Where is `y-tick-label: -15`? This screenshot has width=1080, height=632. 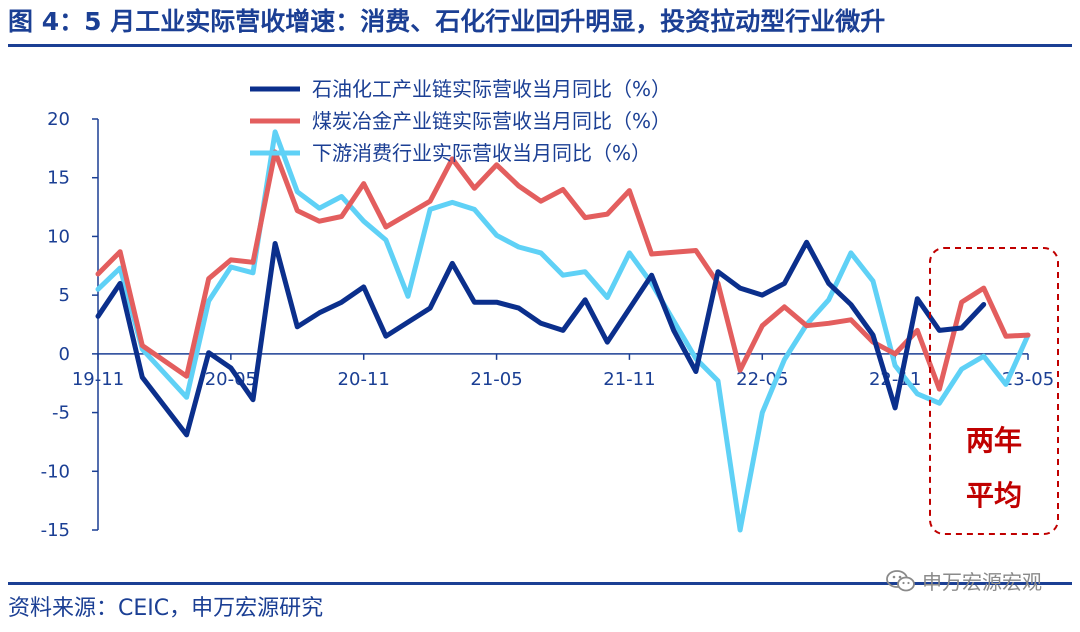 y-tick-label: -15 is located at coordinates (55, 530).